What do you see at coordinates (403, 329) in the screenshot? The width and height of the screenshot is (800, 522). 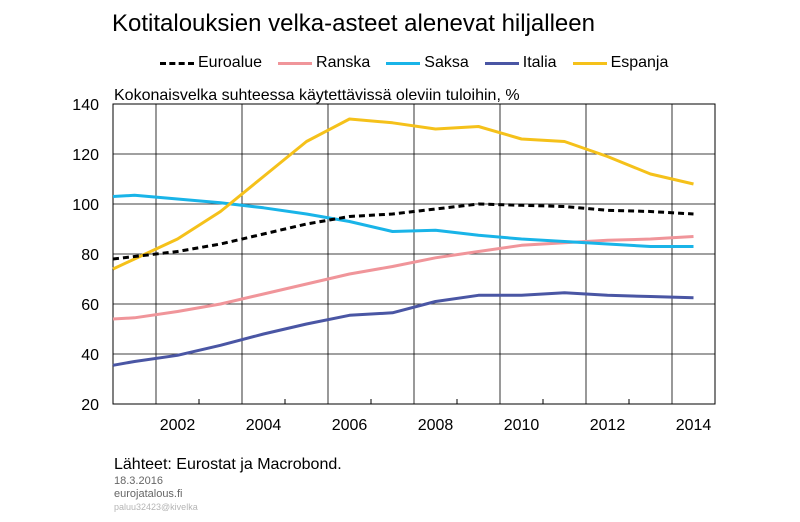 I see `series-line-italia` at bounding box center [403, 329].